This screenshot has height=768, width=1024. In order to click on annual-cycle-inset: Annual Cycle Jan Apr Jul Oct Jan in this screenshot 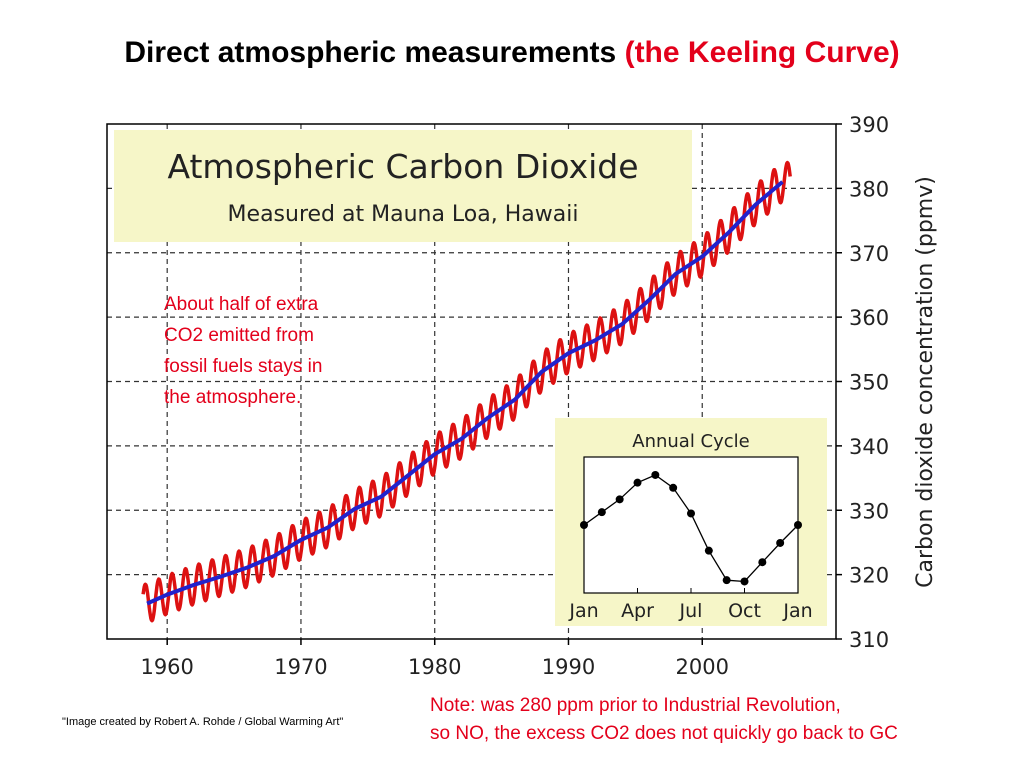, I will do `click(691, 522)`.